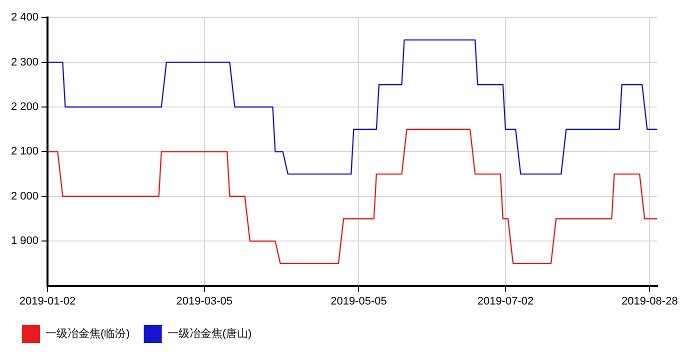 This screenshot has height=361, width=689. I want to click on x-tick-label: 2019-05-05, so click(358, 301).